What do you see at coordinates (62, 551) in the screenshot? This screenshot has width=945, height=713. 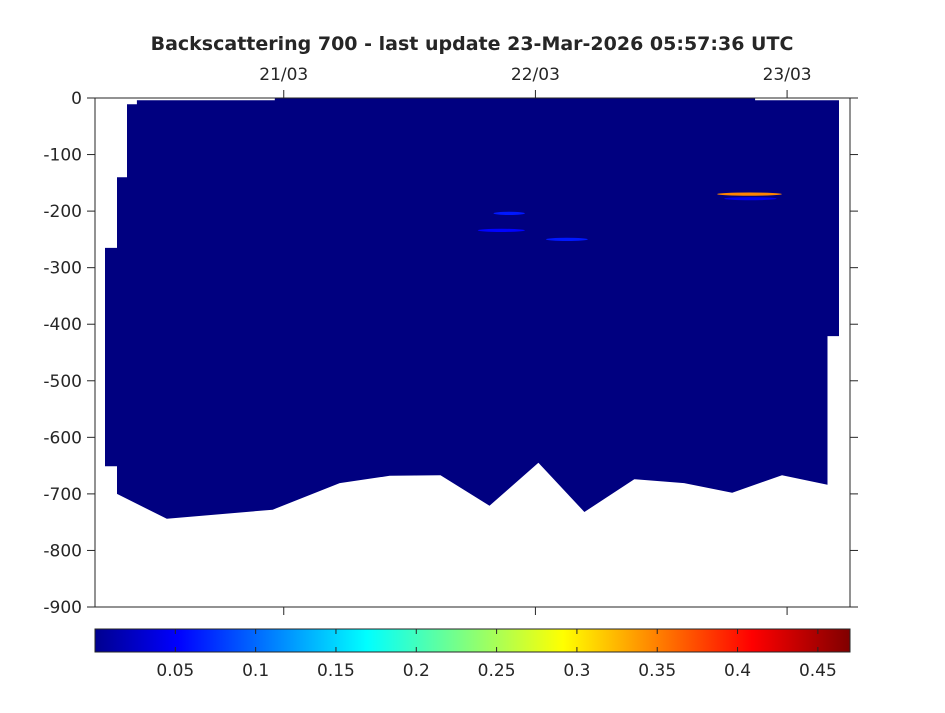 I see `y-tick-label: -800` at bounding box center [62, 551].